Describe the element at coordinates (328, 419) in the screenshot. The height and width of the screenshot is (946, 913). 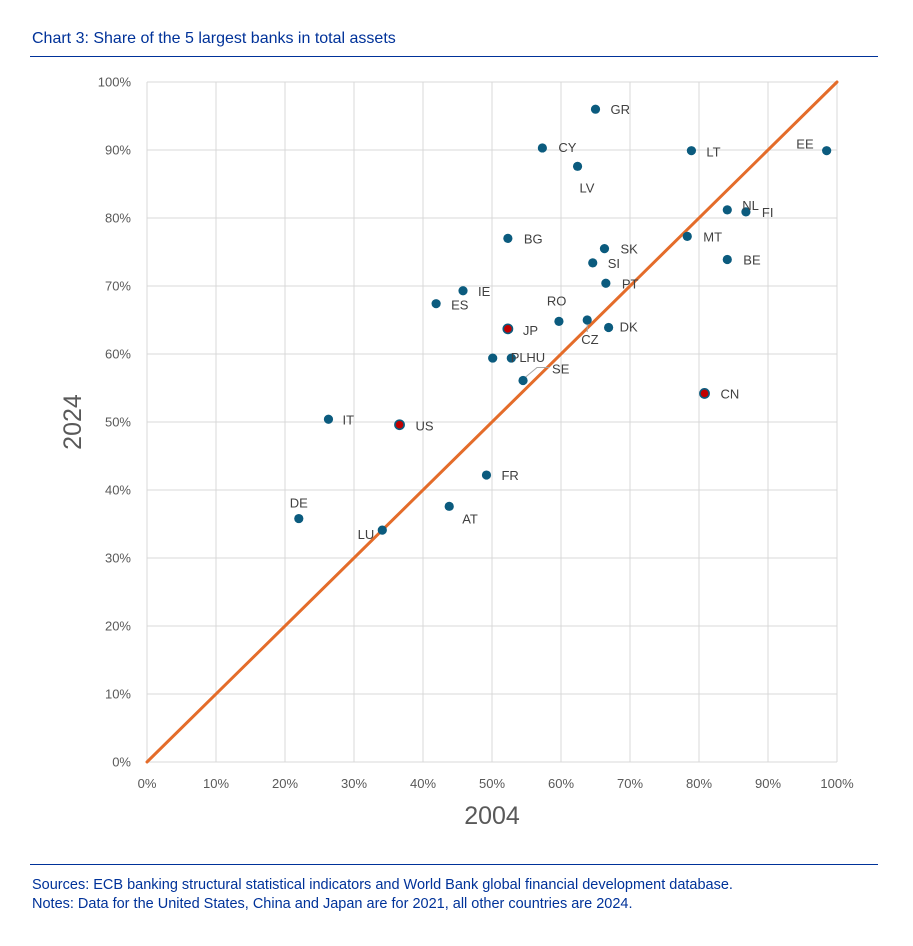
I see `data-point-it` at that location.